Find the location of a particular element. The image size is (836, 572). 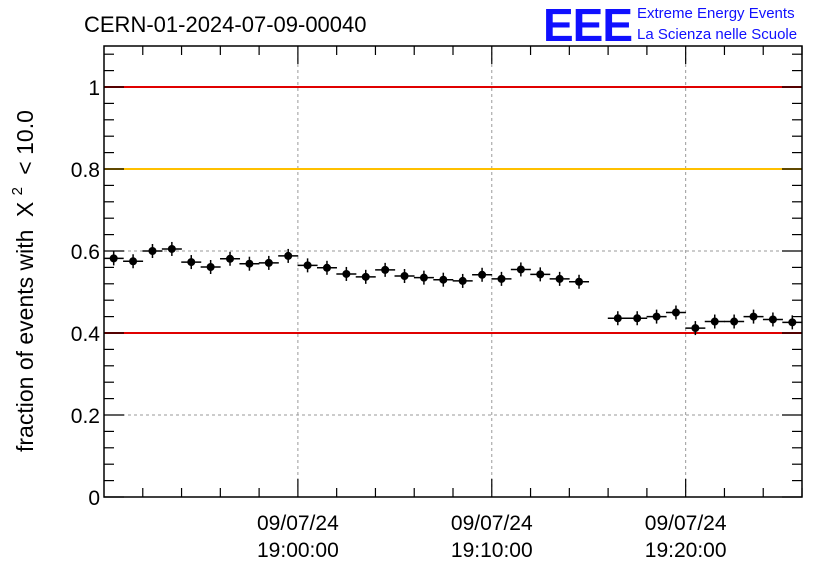

y-axis-label-symbol: X is located at coordinates (25, 209).